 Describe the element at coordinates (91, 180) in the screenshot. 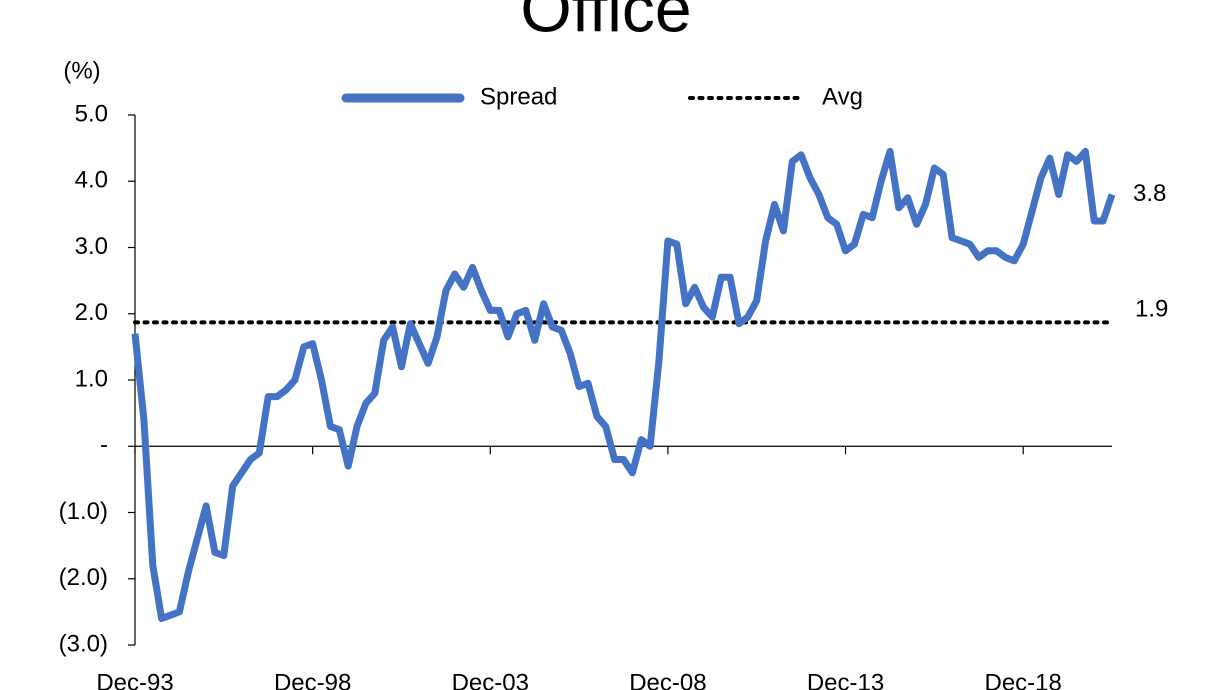

I see `y-tick-label: 4.0` at that location.